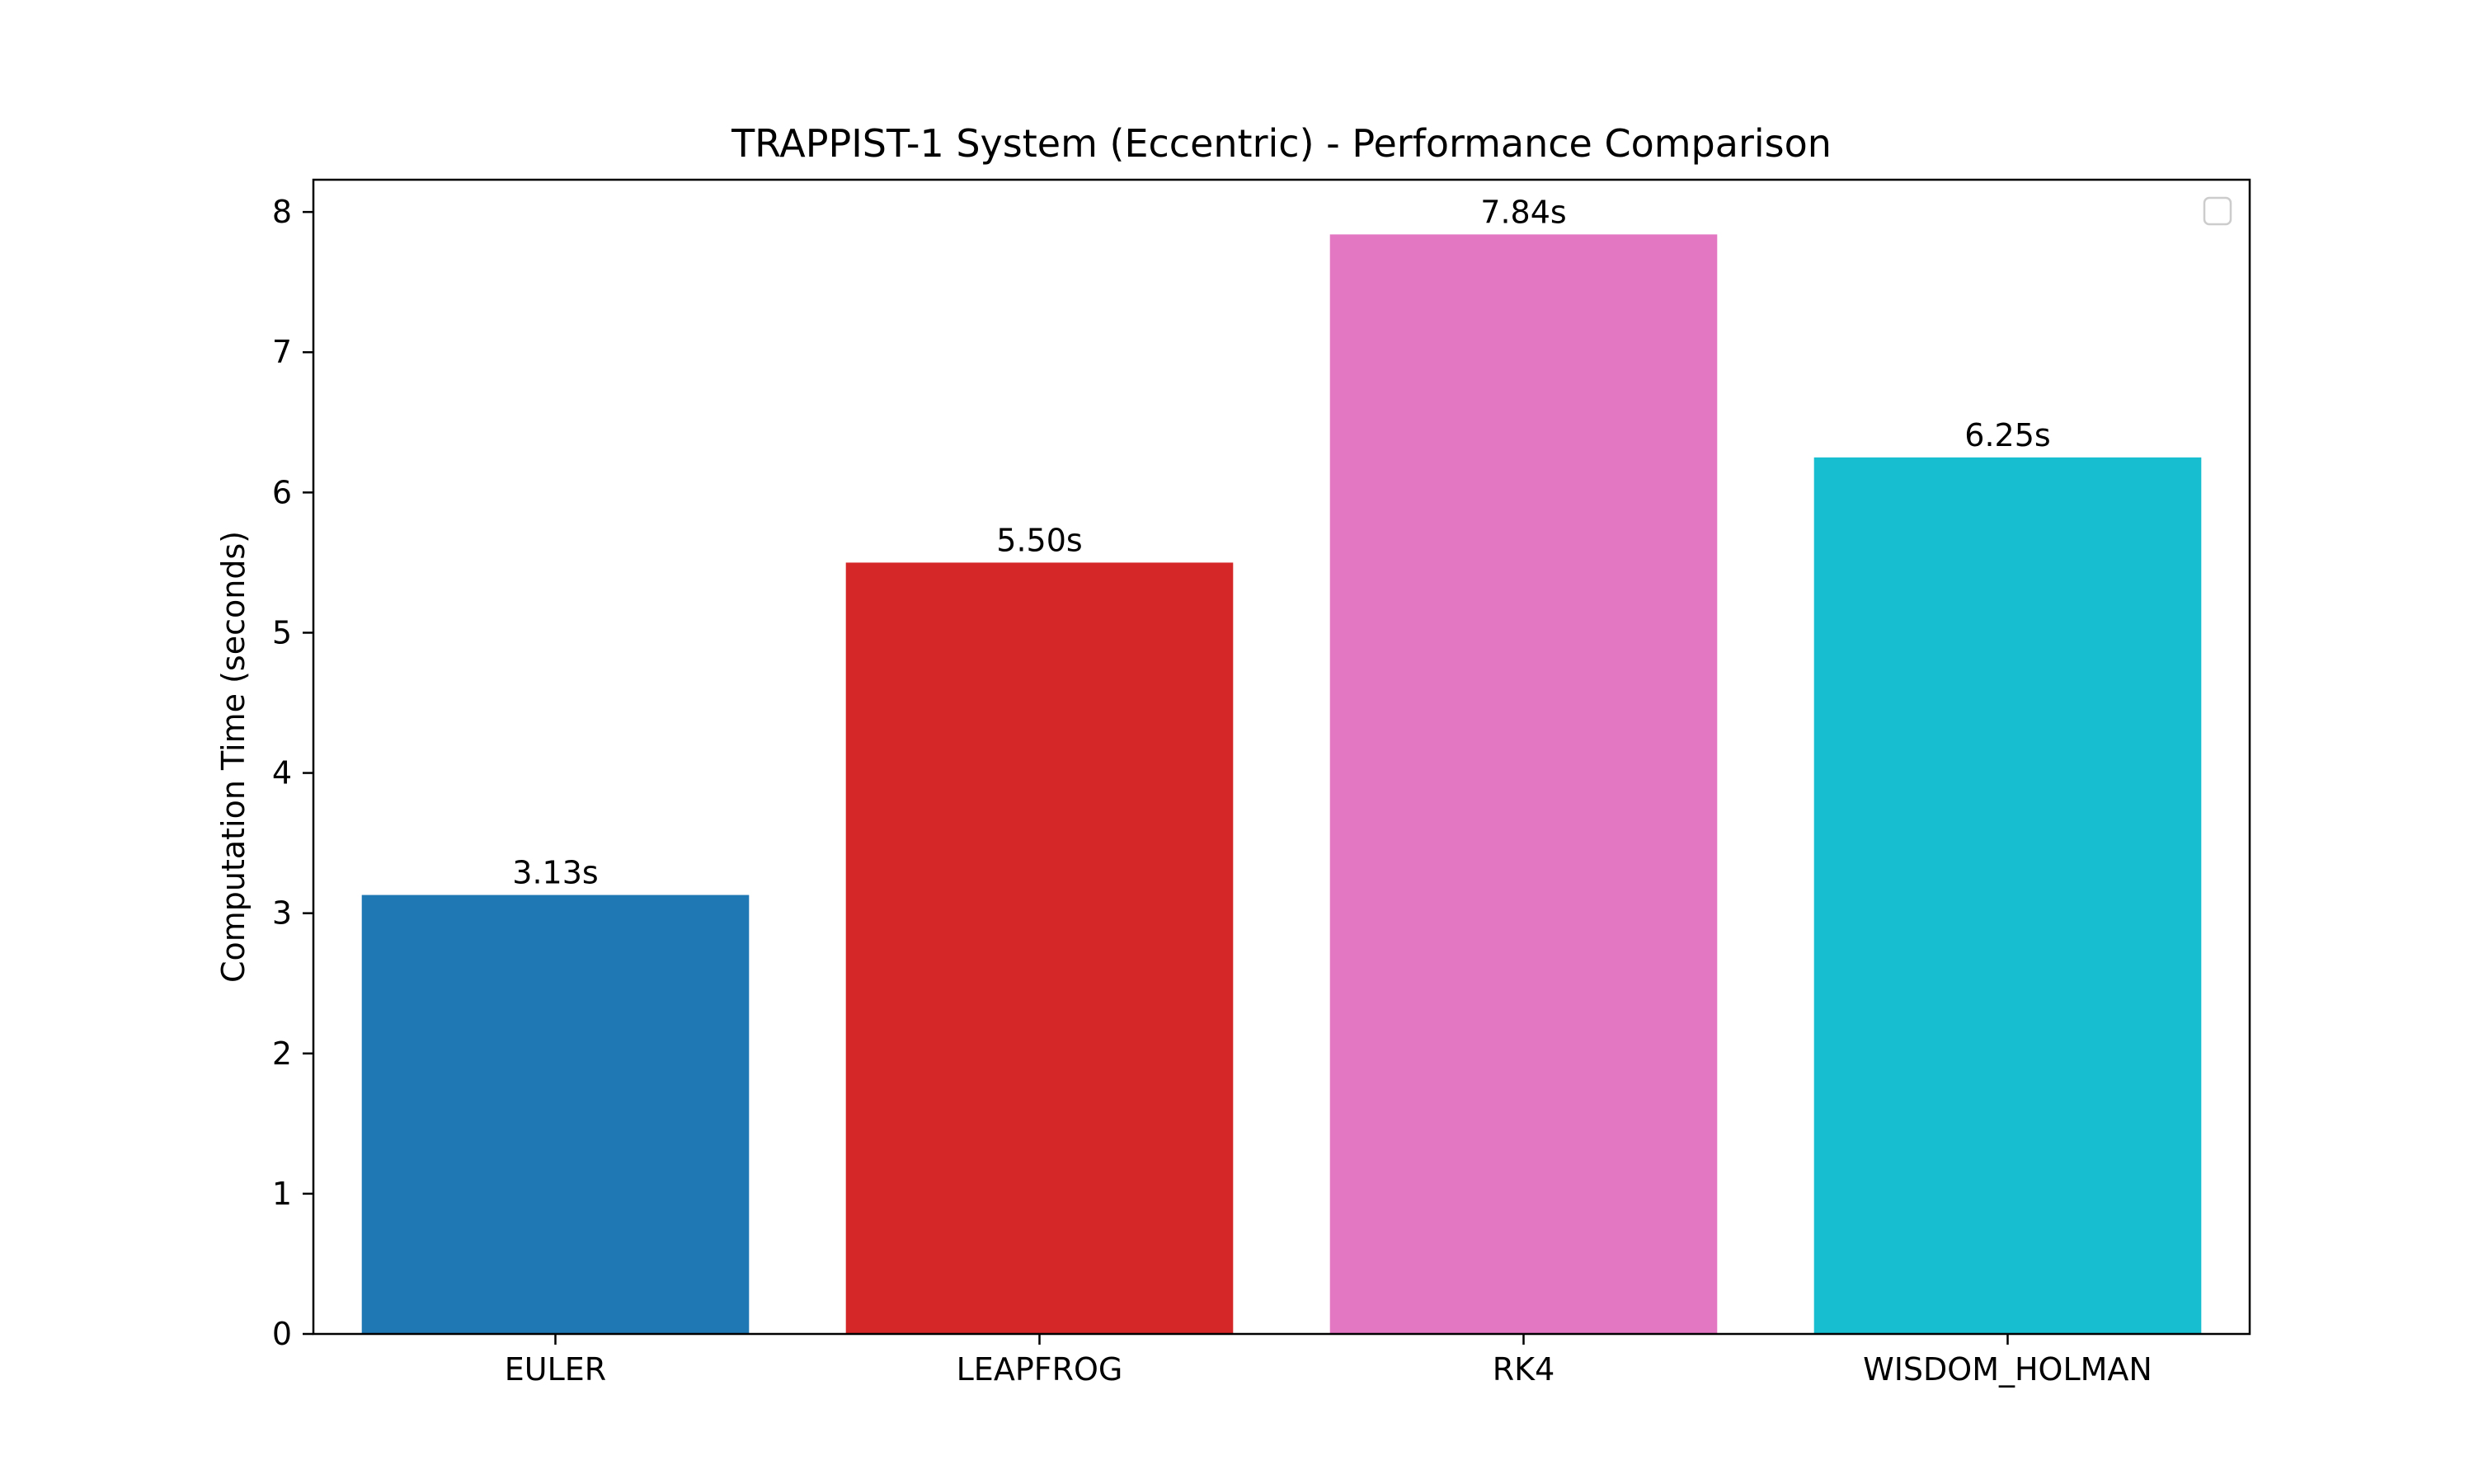  What do you see at coordinates (555, 1369) in the screenshot?
I see `x-tick-label: EULER` at bounding box center [555, 1369].